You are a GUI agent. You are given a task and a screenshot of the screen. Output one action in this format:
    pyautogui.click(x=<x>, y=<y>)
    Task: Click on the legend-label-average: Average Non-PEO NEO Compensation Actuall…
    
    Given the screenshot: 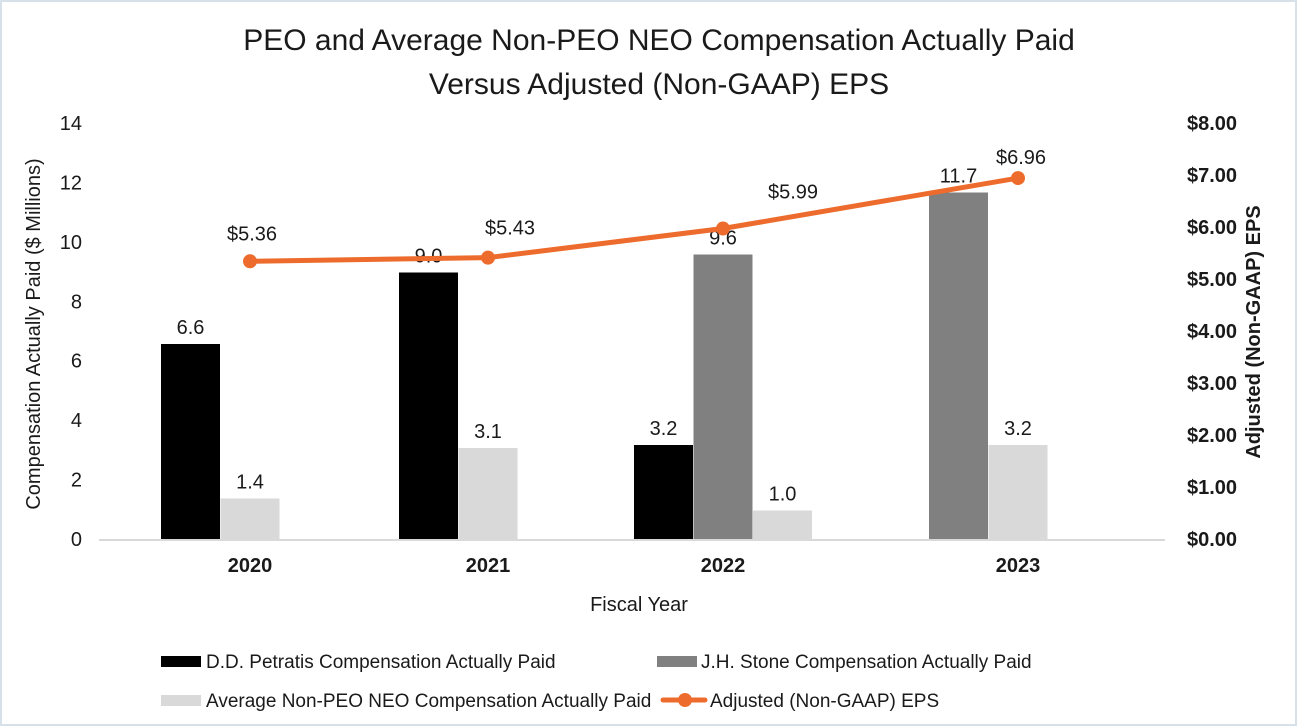 What is the action you would take?
    pyautogui.click(x=428, y=701)
    